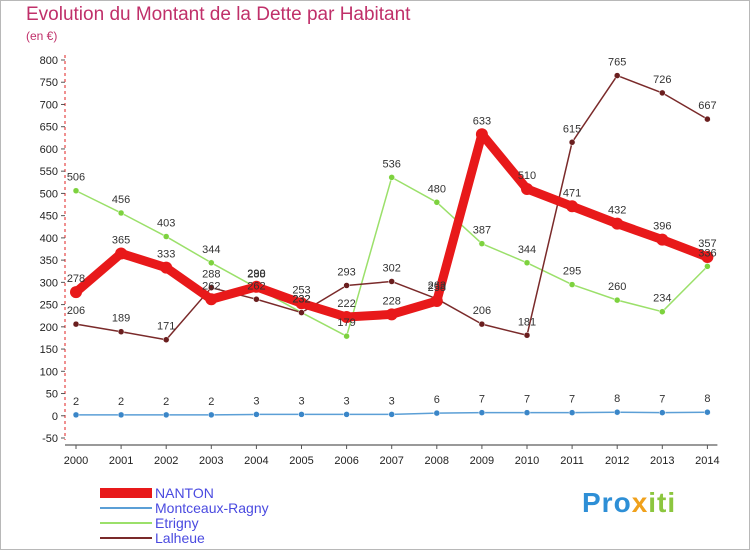 The height and width of the screenshot is (550, 750). What do you see at coordinates (572, 272) in the screenshot?
I see `data-label-etrigny: 295` at bounding box center [572, 272].